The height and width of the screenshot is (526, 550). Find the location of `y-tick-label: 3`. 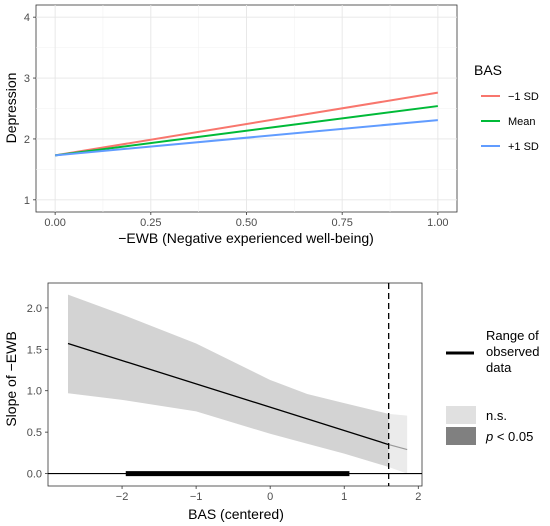

y-tick-label: 3 is located at coordinates (27, 79).